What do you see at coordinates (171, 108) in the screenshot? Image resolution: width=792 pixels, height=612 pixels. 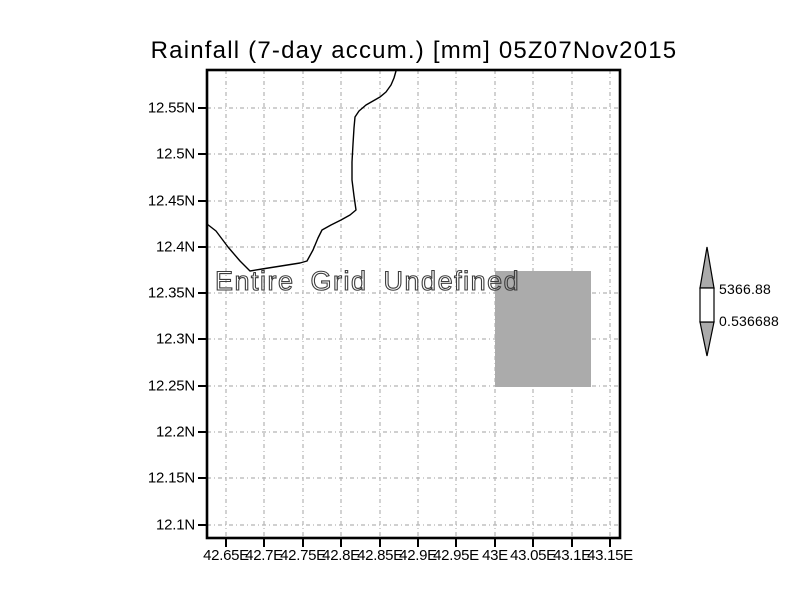 I see `y-tick-label: 12.55N` at bounding box center [171, 108].